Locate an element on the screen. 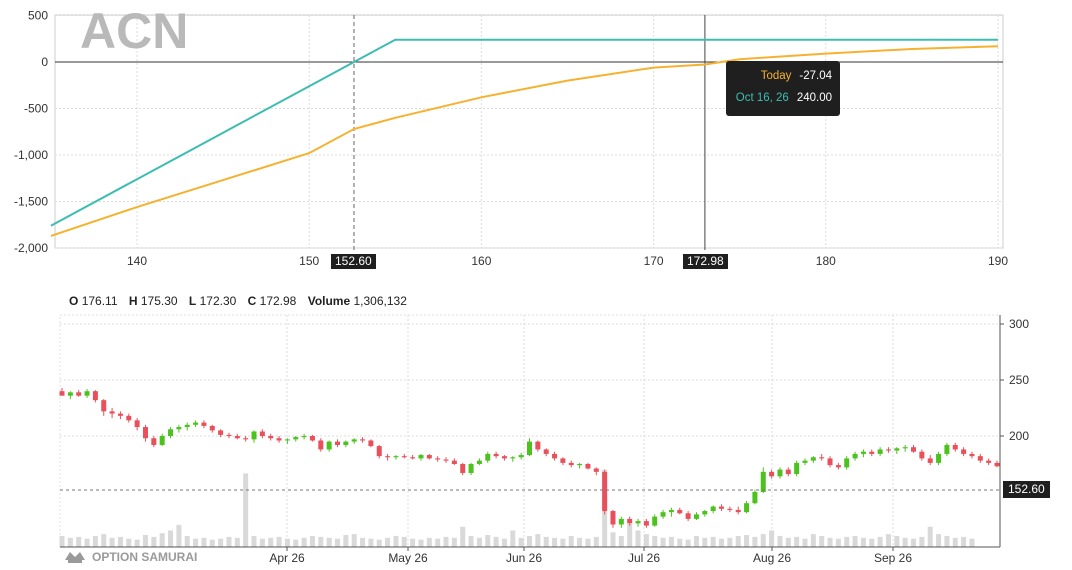 The image size is (1072, 570). payoff-x-tick-label: 170 is located at coordinates (654, 261).